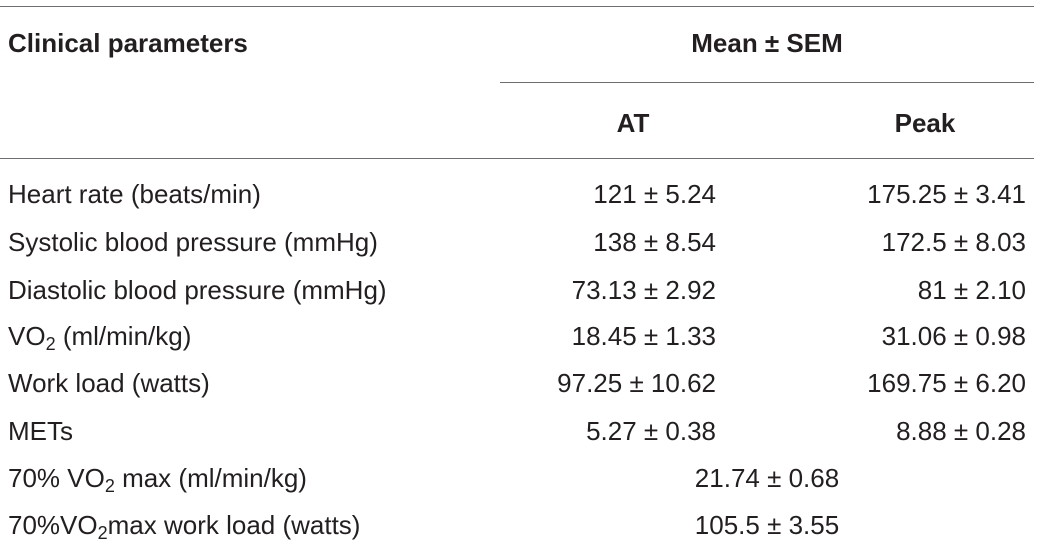 Image resolution: width=1040 pixels, height=558 pixels. I want to click on table-row-70-vo2-max: 70% VO2 max (ml/min/kg) 21.74 ± 0.68, so click(520, 487).